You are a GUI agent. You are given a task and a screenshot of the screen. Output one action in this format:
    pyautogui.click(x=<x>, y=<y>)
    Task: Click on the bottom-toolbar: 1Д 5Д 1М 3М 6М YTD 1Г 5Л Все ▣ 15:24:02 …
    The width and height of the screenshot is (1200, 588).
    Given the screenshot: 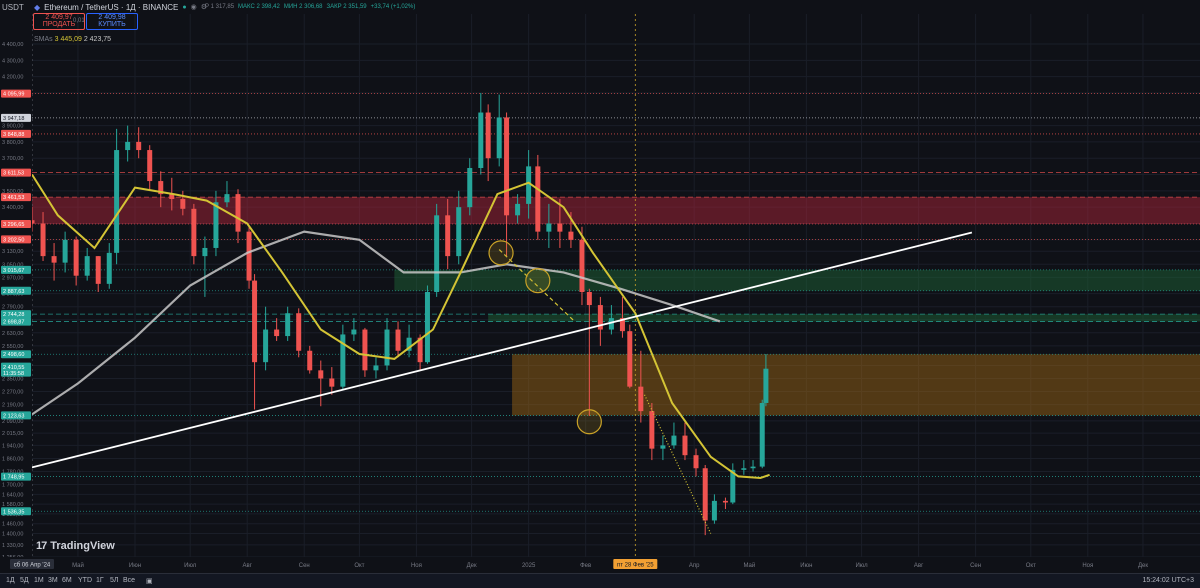 What is the action you would take?
    pyautogui.click(x=600, y=580)
    